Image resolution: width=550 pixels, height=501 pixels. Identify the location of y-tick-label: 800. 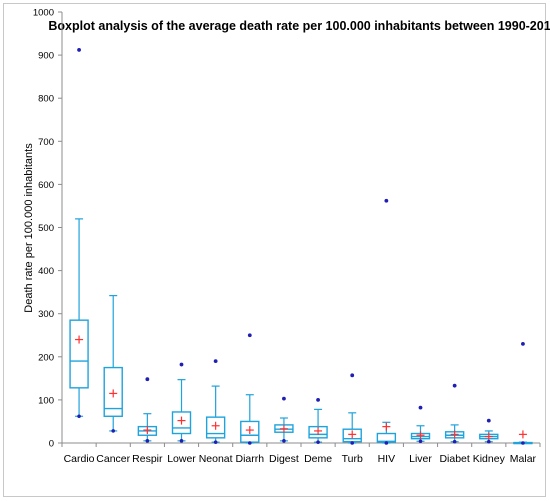
(46, 99).